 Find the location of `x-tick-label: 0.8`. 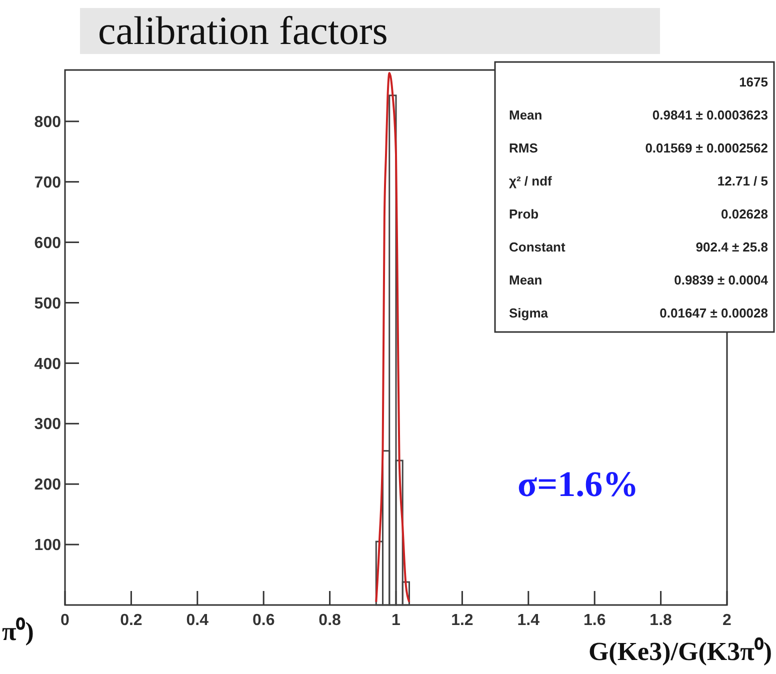

x-tick-label: 0.8 is located at coordinates (330, 620).